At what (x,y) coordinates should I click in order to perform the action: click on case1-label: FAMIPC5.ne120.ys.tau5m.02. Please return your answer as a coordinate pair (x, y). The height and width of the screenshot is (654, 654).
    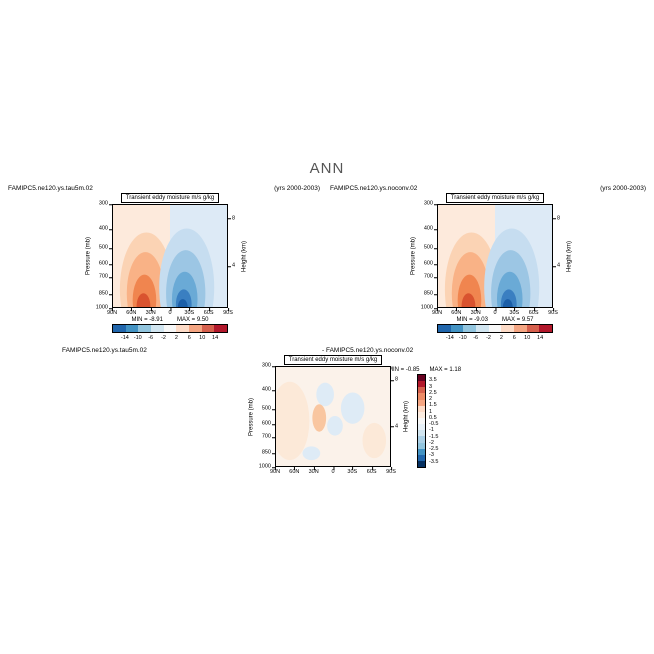
    Looking at the image, I should click on (50, 188).